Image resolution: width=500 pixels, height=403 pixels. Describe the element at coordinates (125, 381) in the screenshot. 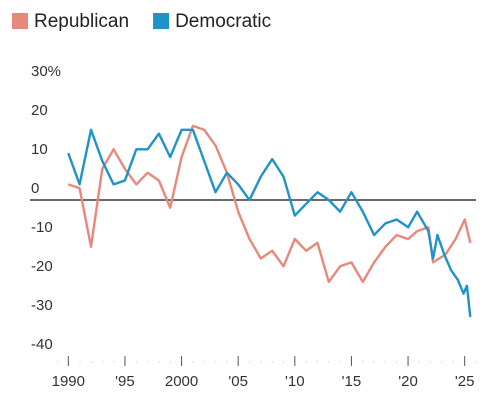

I see `x-tick-label: '95` at that location.